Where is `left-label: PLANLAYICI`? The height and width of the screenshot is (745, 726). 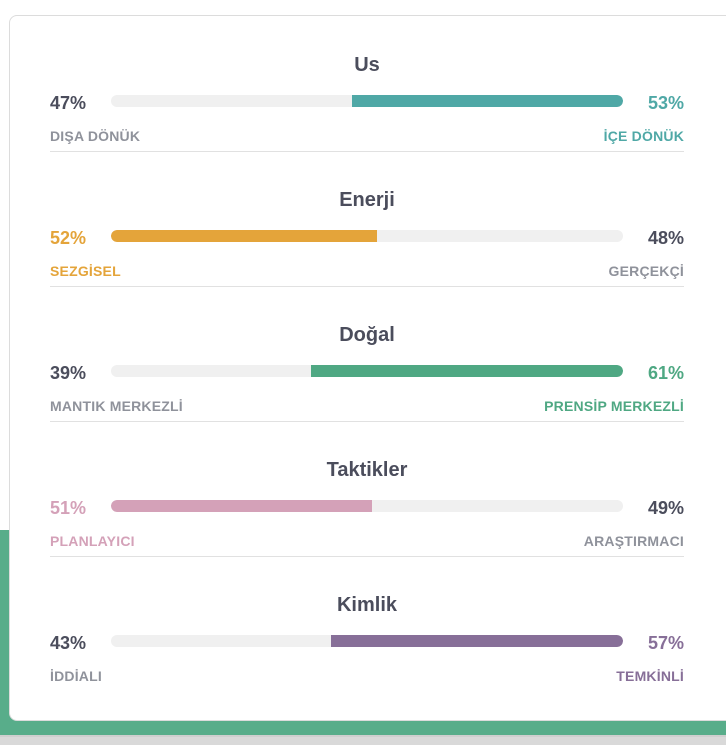 left-label: PLANLAYICI is located at coordinates (92, 541).